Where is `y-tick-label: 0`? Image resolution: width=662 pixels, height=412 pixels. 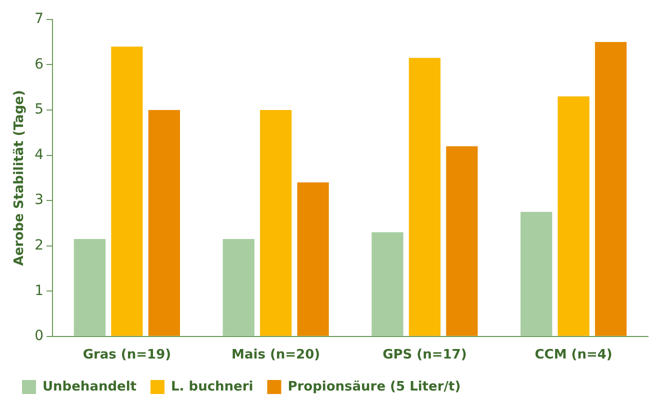 y-tick-label: 0 is located at coordinates (39, 336).